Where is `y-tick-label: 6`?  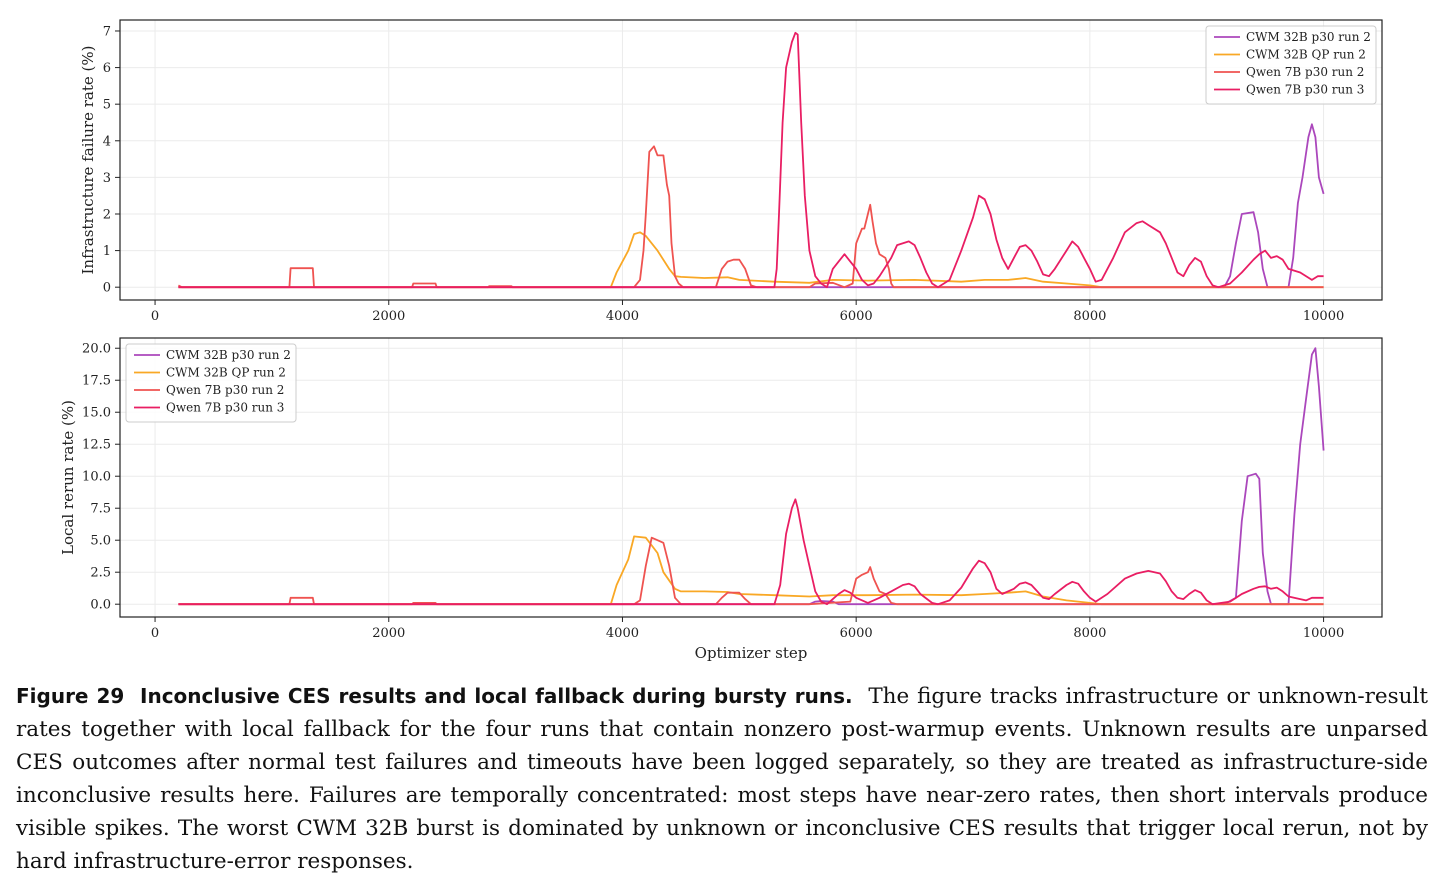 y-tick-label: 6 is located at coordinates (107, 68).